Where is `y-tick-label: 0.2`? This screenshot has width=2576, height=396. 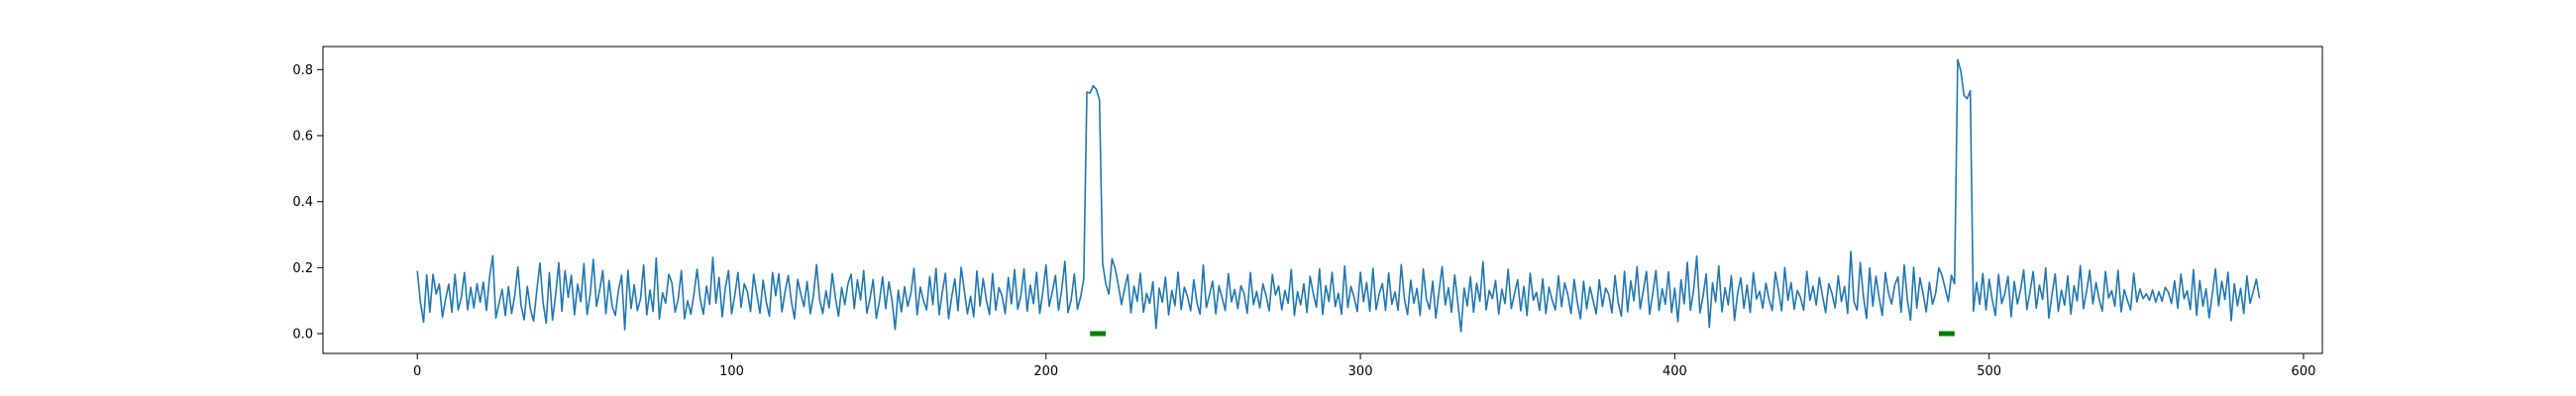
y-tick-label: 0.2 is located at coordinates (302, 269).